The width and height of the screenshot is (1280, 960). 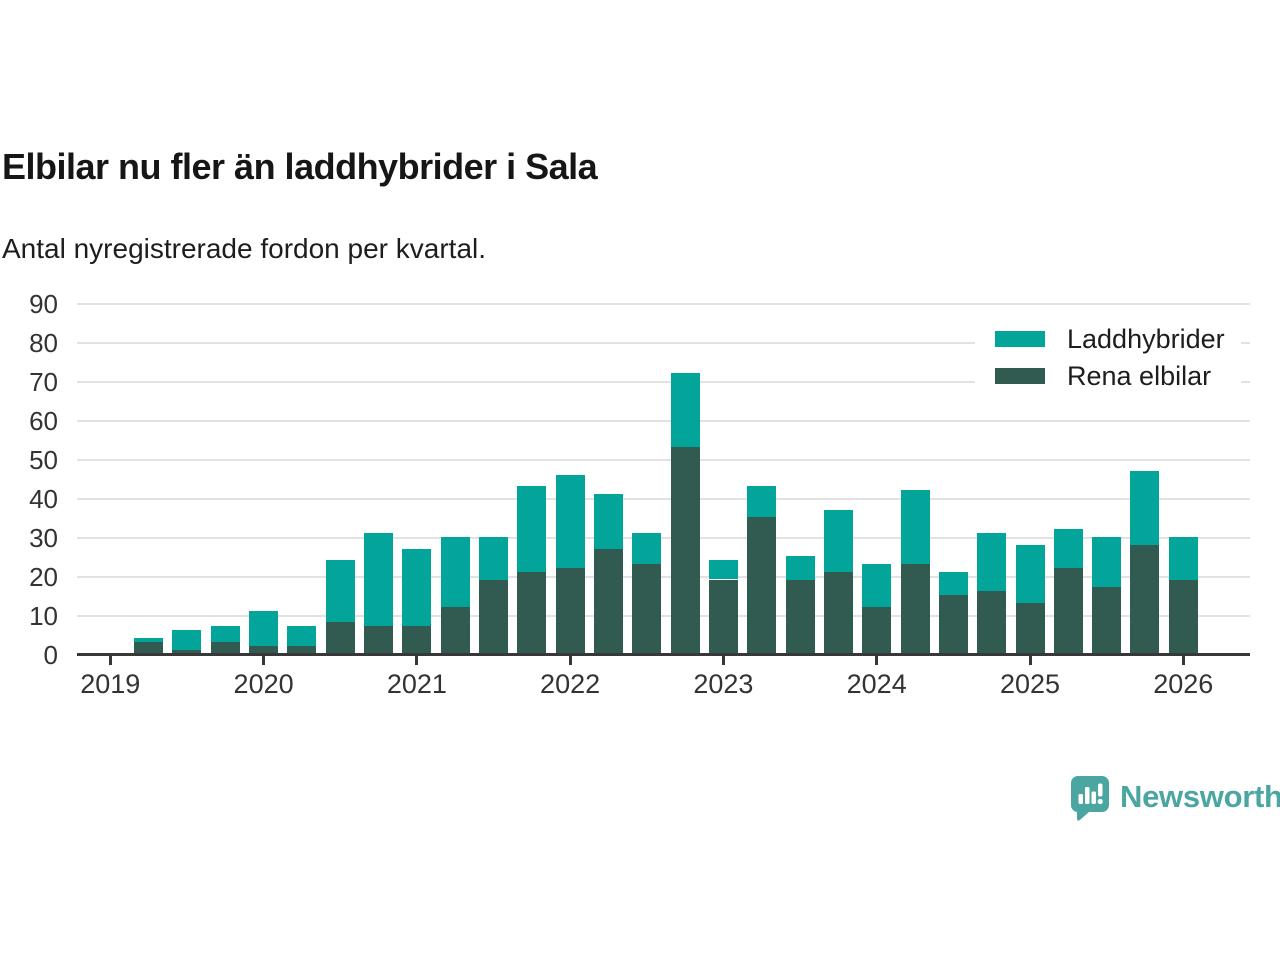 What do you see at coordinates (340, 591) in the screenshot?
I see `bar-2020-Q3-laddhybrider` at bounding box center [340, 591].